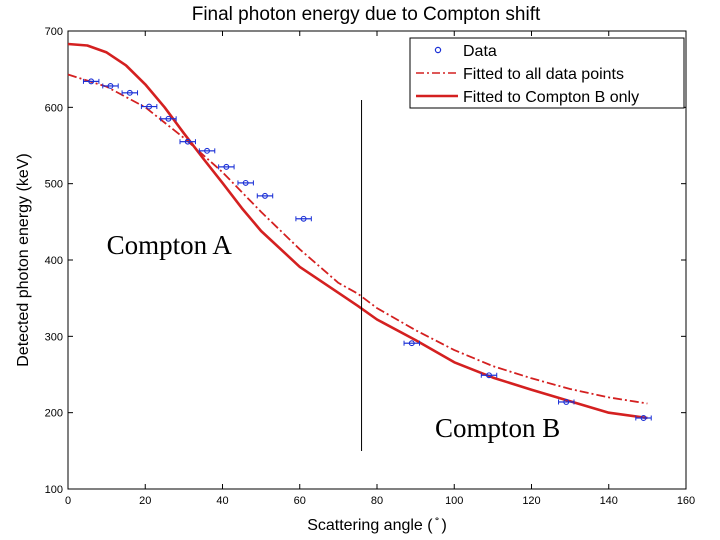 The height and width of the screenshot is (540, 720). What do you see at coordinates (54, 337) in the screenshot?
I see `y-tick-label-300: 300` at bounding box center [54, 337].